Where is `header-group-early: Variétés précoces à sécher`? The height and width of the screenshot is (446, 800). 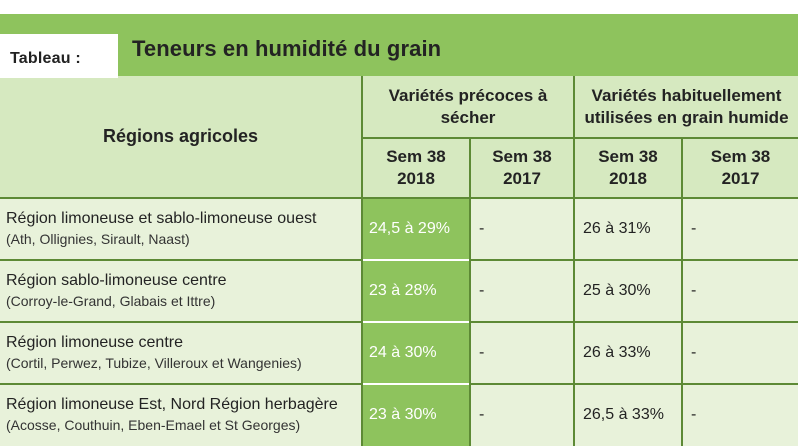 header-group-early: Variétés précoces à sécher is located at coordinates (467, 107).